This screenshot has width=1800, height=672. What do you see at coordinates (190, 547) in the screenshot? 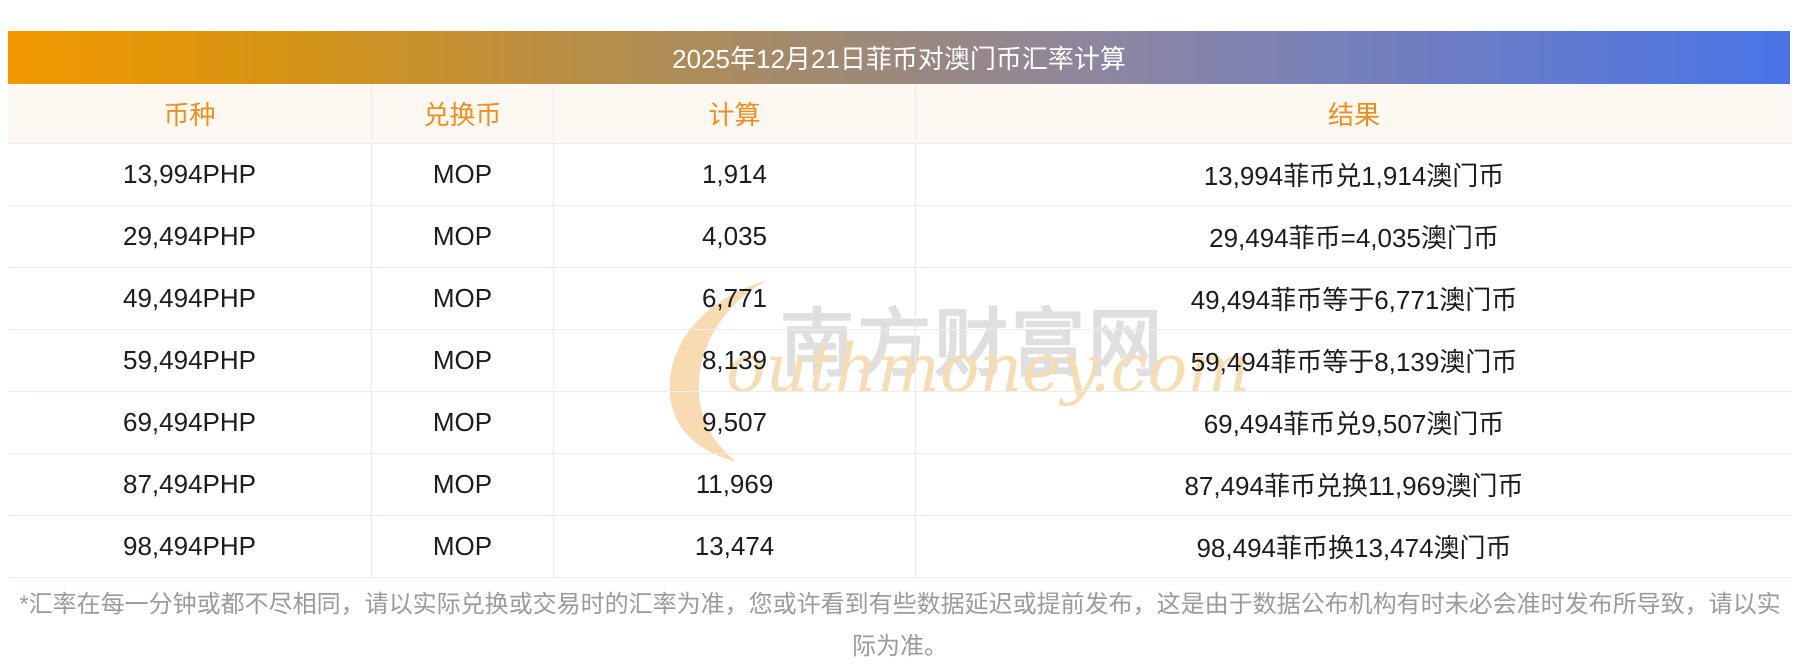
I see `cell-currency: 98,494PHP` at bounding box center [190, 547].